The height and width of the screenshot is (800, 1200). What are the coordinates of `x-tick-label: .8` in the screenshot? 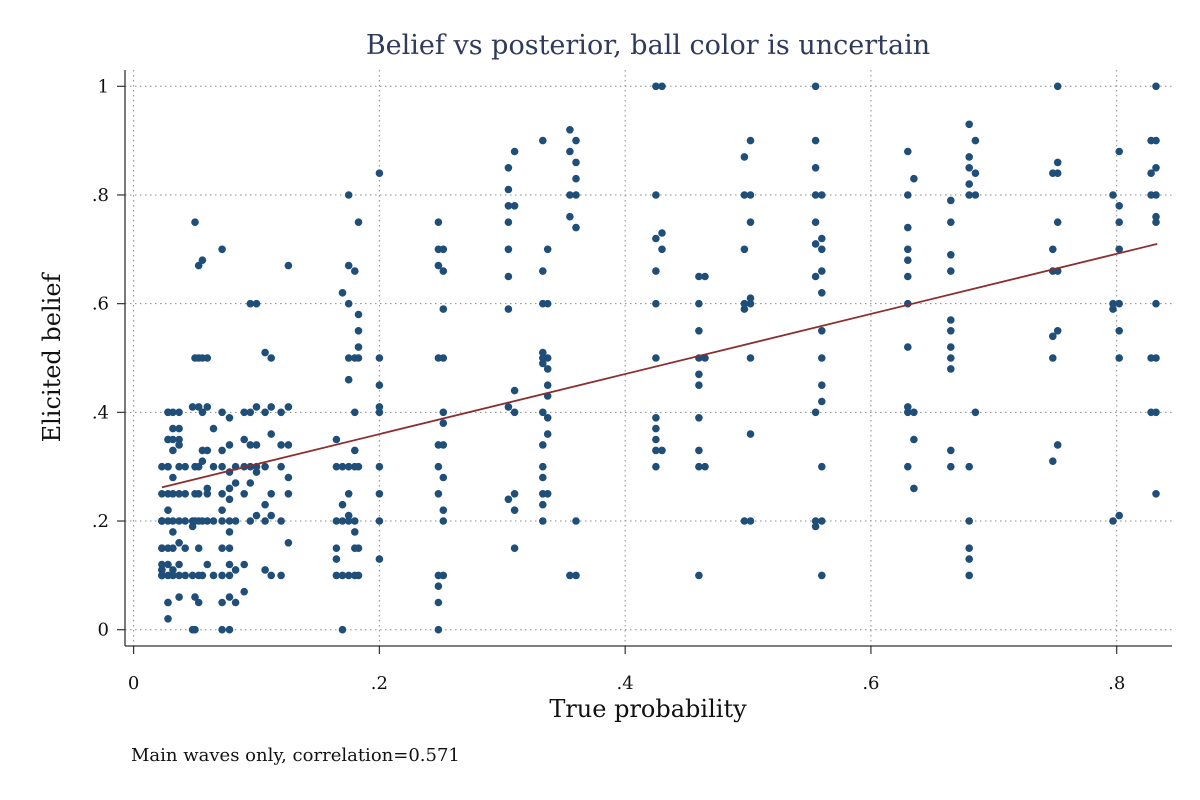 It's located at (1116, 683).